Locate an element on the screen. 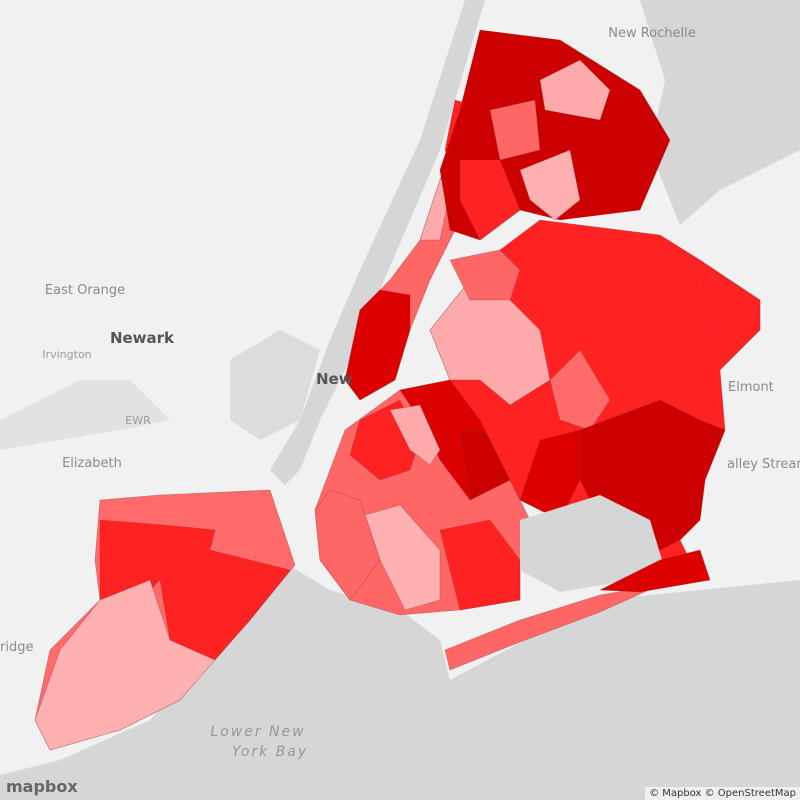  place-label: ridge is located at coordinates (16, 647).